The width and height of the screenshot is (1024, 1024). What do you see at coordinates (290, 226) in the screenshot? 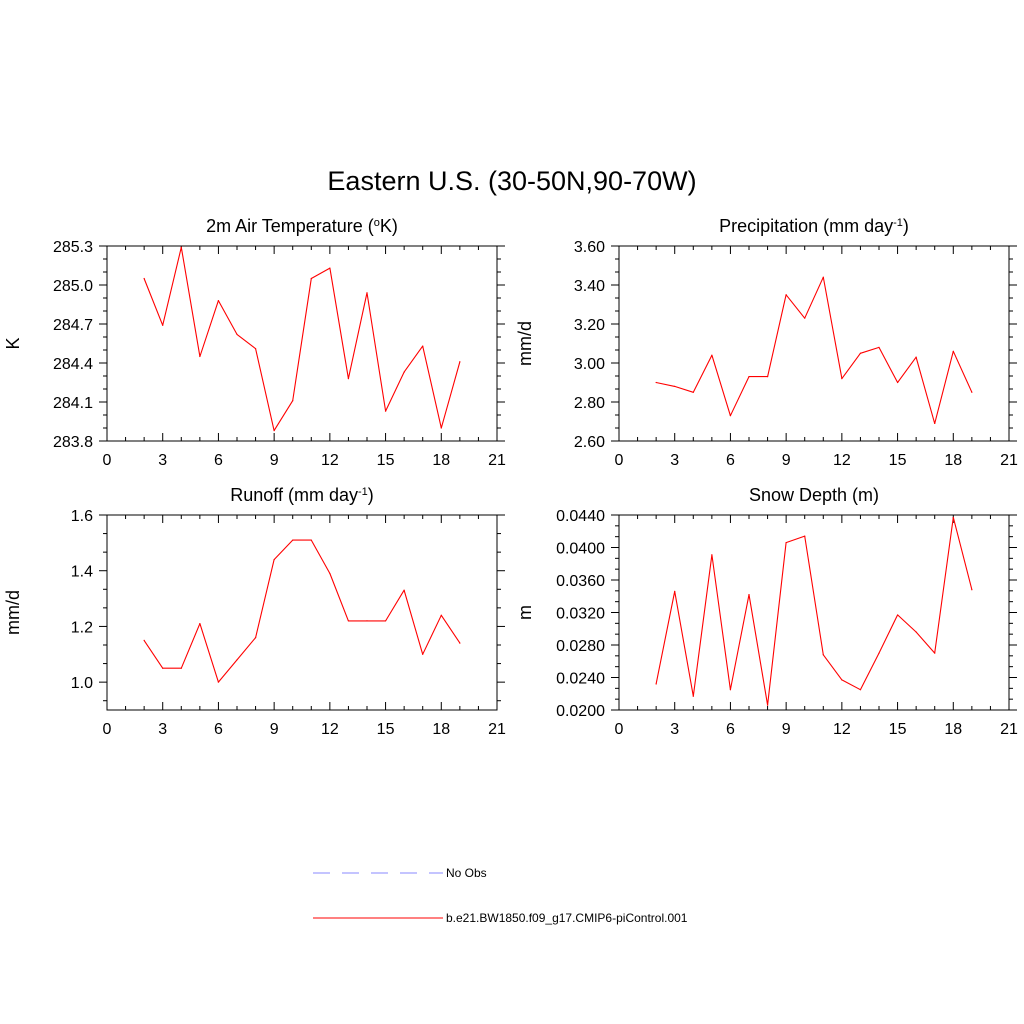
I see `panel-title-part: 2m Air Temperature (` at bounding box center [290, 226].